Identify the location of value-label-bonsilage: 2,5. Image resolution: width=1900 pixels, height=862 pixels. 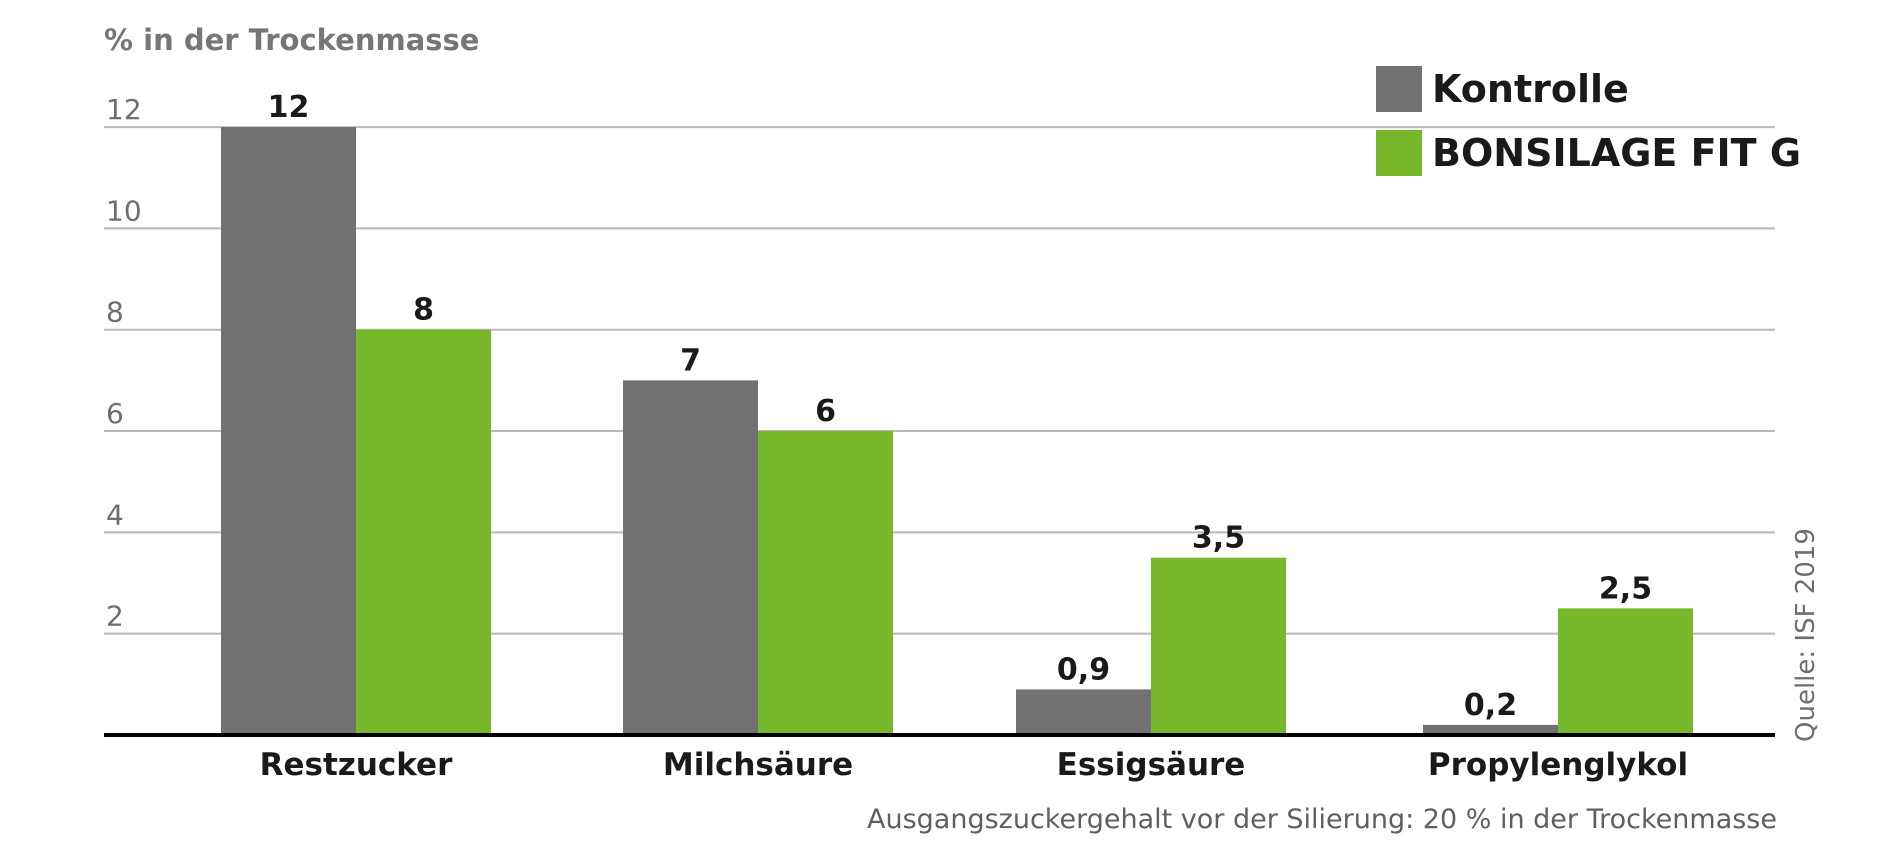
(1625, 588).